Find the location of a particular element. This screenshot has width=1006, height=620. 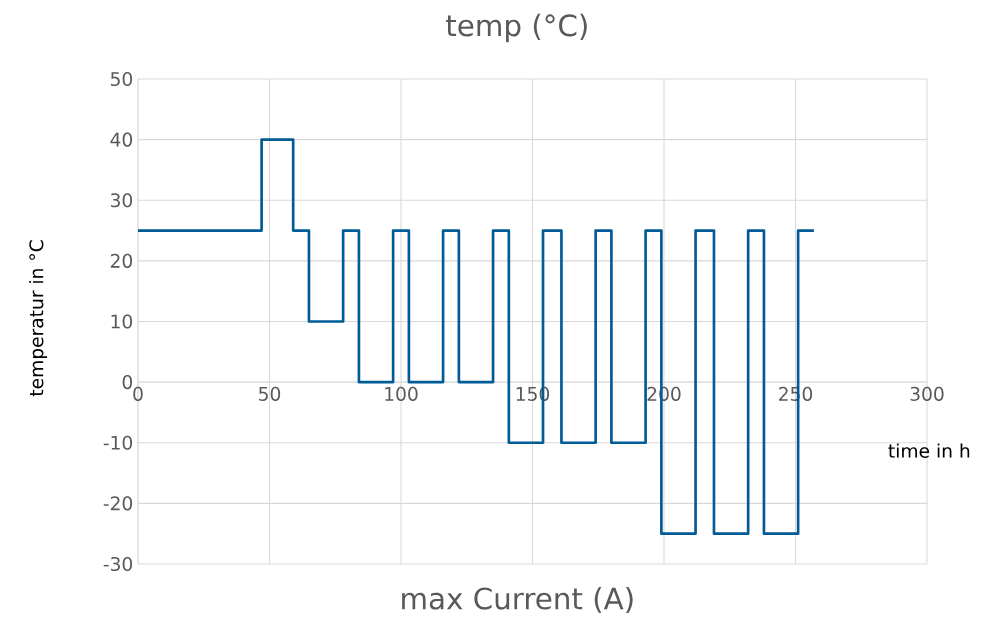

y-tick-label: -10 is located at coordinates (118, 442).